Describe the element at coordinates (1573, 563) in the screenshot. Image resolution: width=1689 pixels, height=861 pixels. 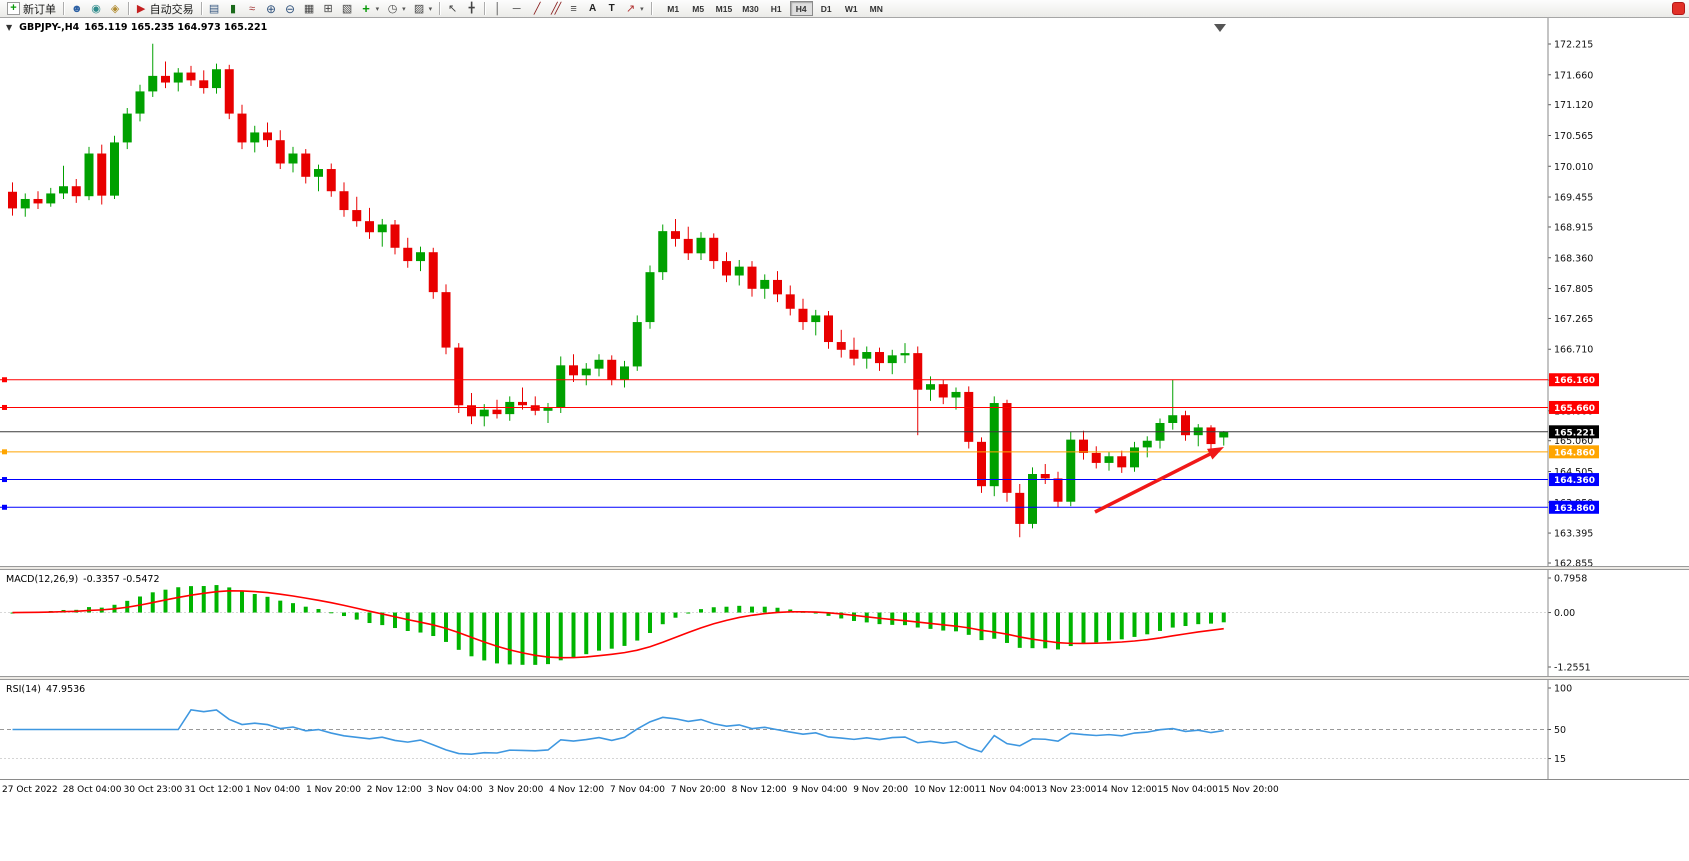
I see `price-axis-label: 162.855` at that location.